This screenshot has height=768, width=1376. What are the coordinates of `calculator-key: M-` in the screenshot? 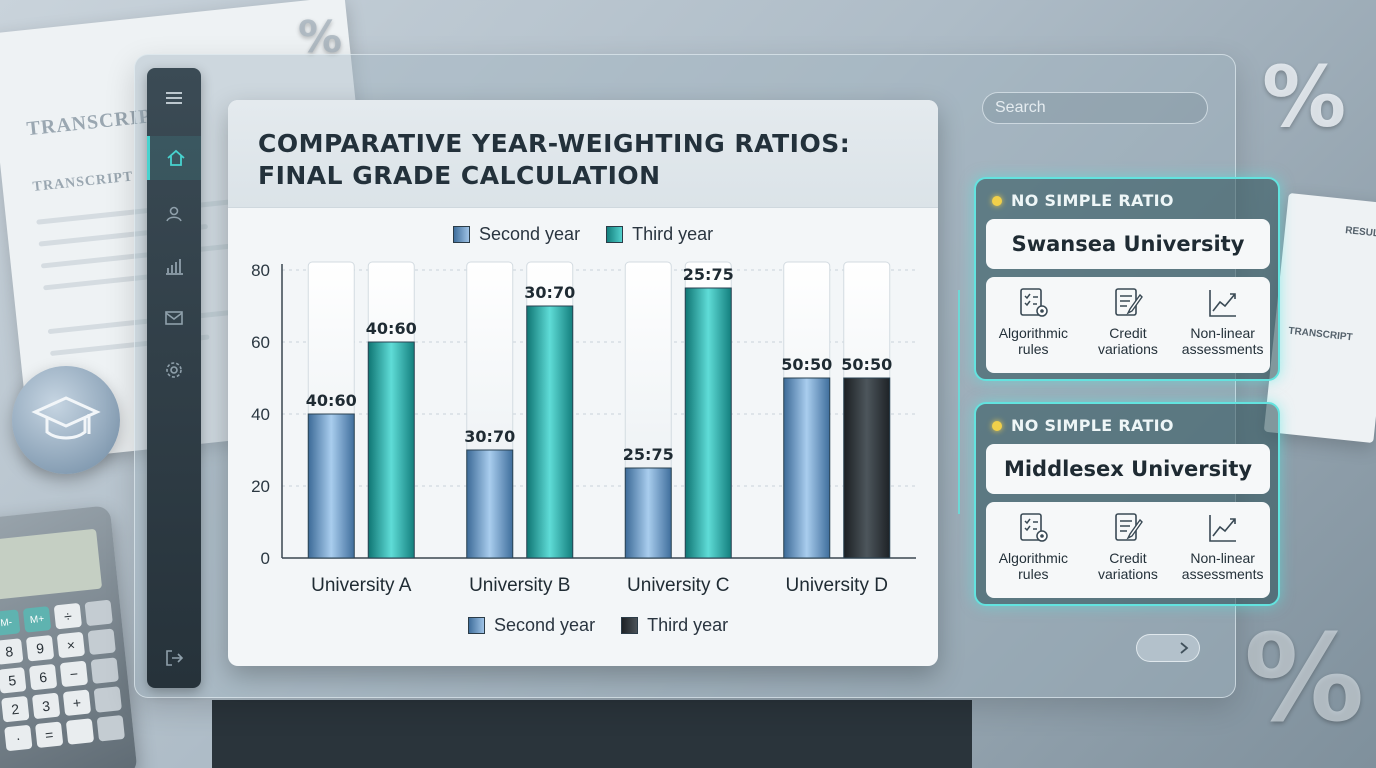 It's located at (10, 622).